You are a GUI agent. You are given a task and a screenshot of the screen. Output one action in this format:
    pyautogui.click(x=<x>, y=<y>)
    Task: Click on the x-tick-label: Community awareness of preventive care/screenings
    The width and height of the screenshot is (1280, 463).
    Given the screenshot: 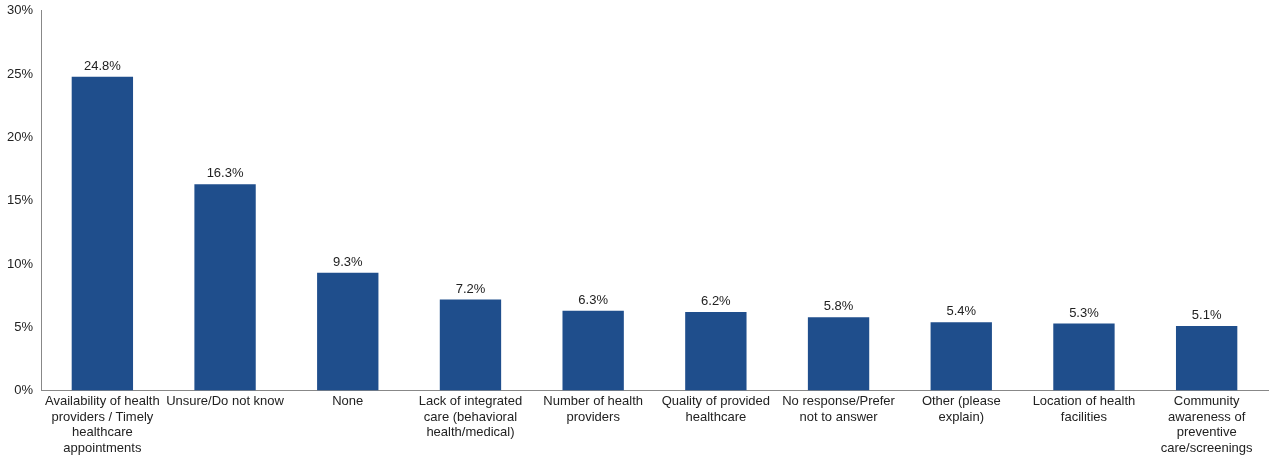 What is the action you would take?
    pyautogui.click(x=1207, y=423)
    